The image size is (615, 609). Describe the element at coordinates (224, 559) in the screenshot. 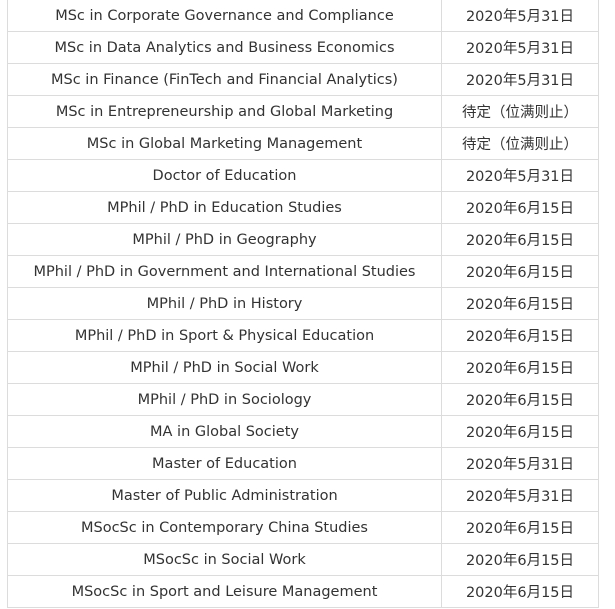

I see `program-cell: MSocSc in Social Work` at that location.